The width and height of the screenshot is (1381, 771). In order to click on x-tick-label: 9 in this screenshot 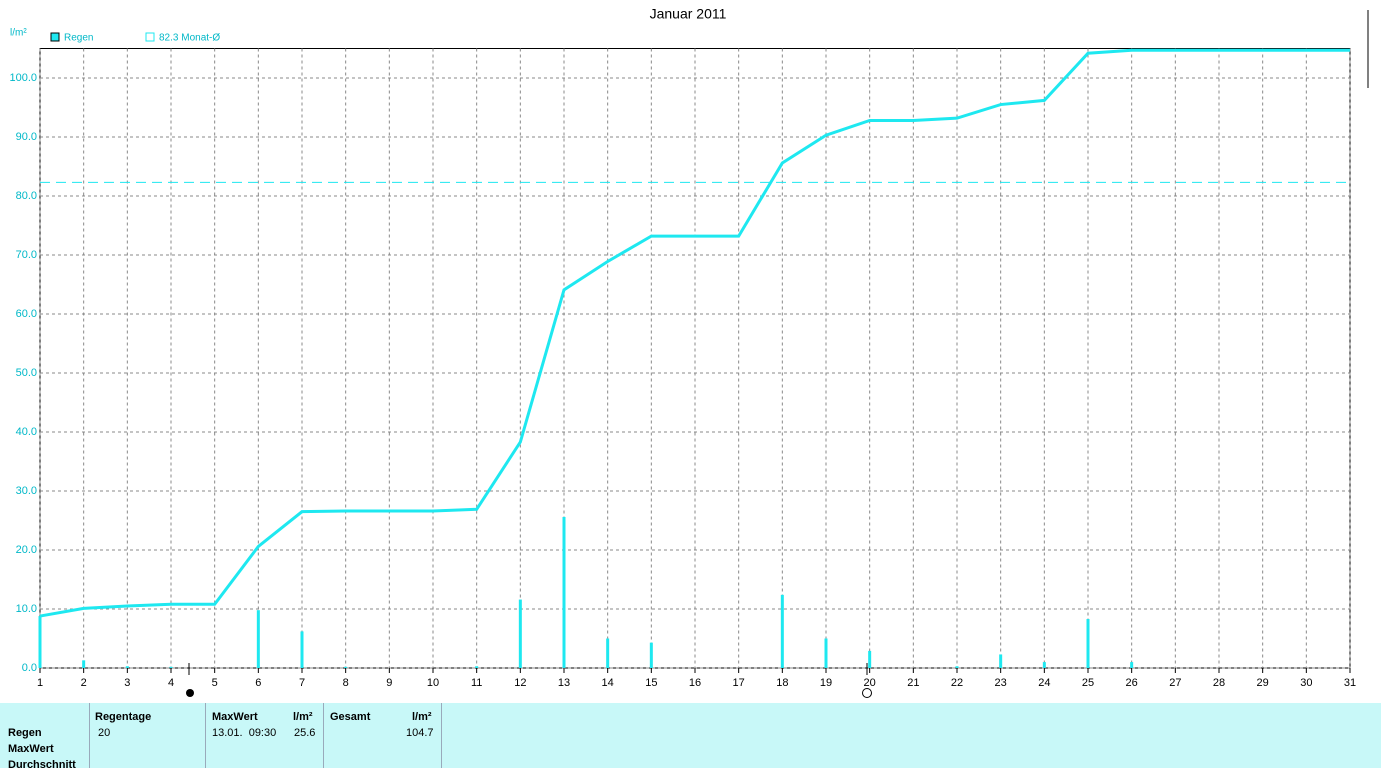, I will do `click(389, 683)`.